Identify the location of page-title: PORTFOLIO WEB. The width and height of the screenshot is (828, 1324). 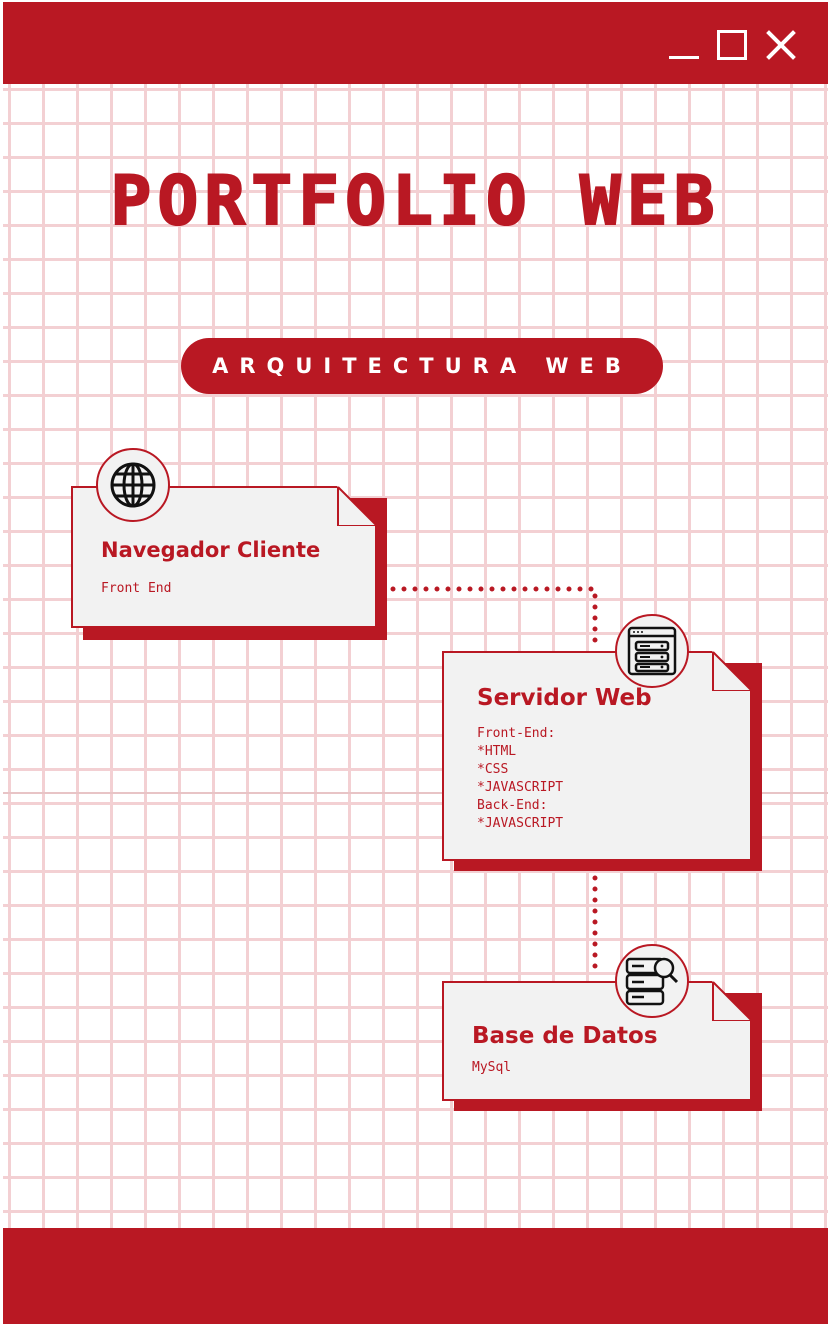
(415, 201).